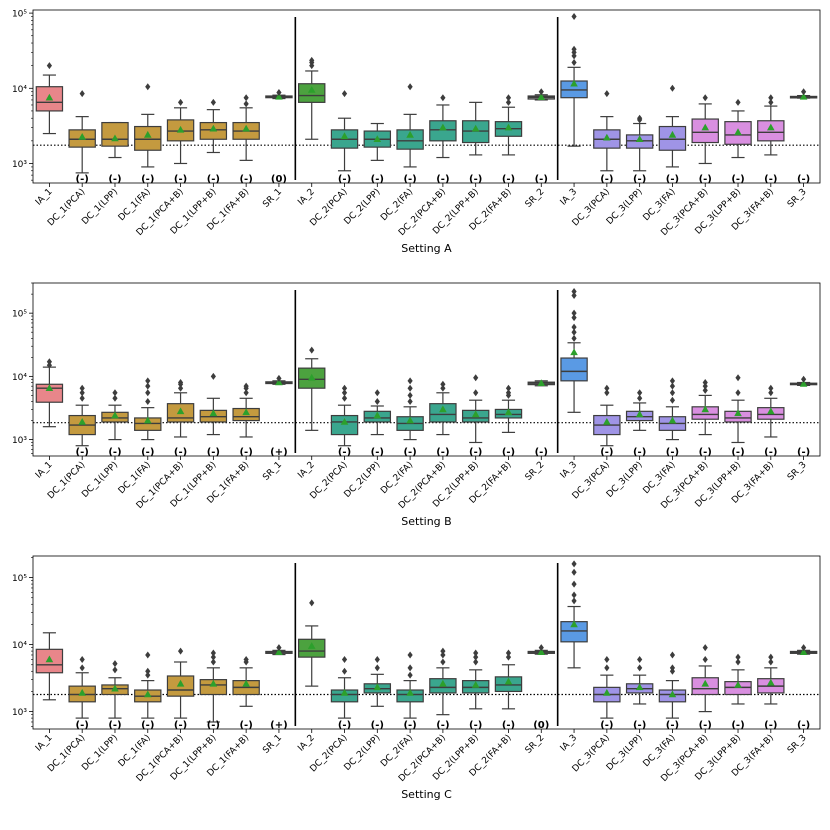 Image resolution: width=830 pixels, height=830 pixels. I want to click on box-SR_3: (-), so click(803, 416).